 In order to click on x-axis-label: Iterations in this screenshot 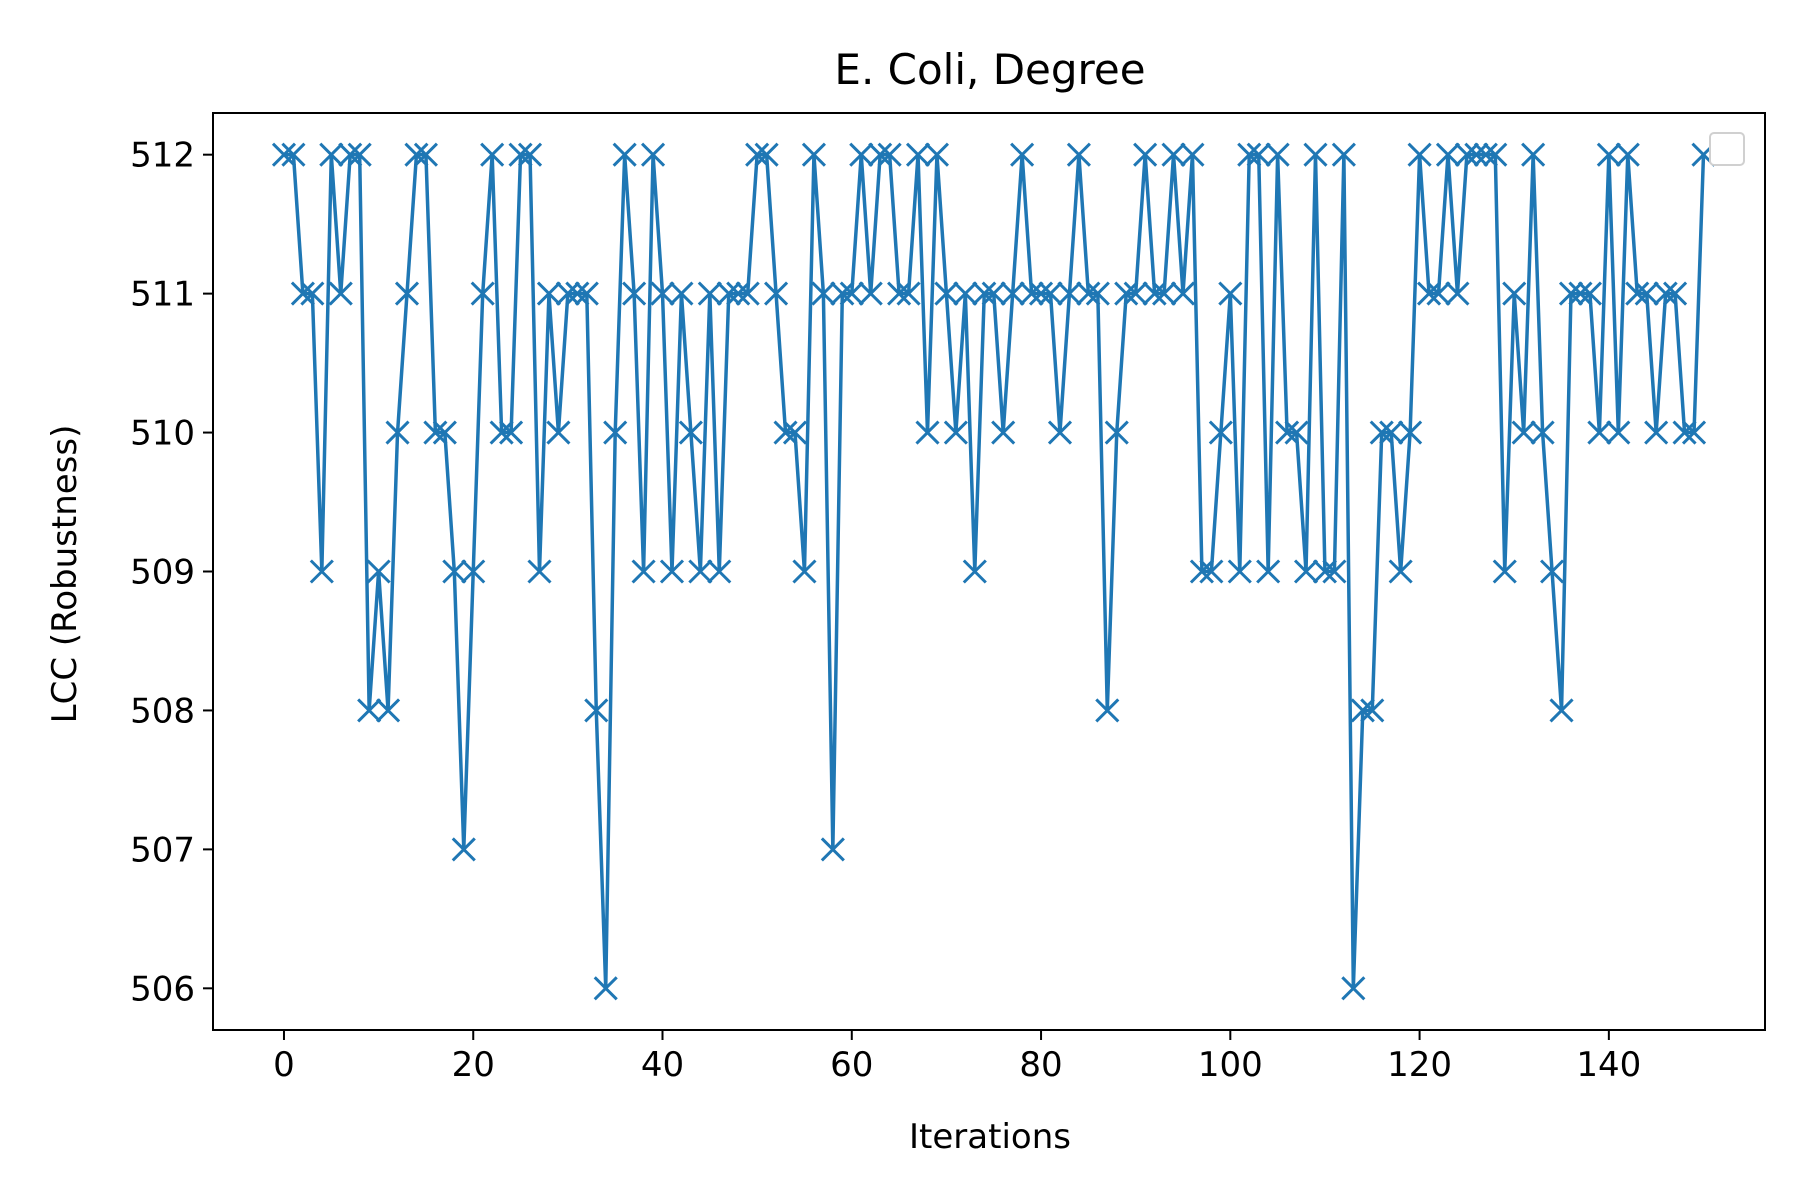, I will do `click(990, 1137)`.